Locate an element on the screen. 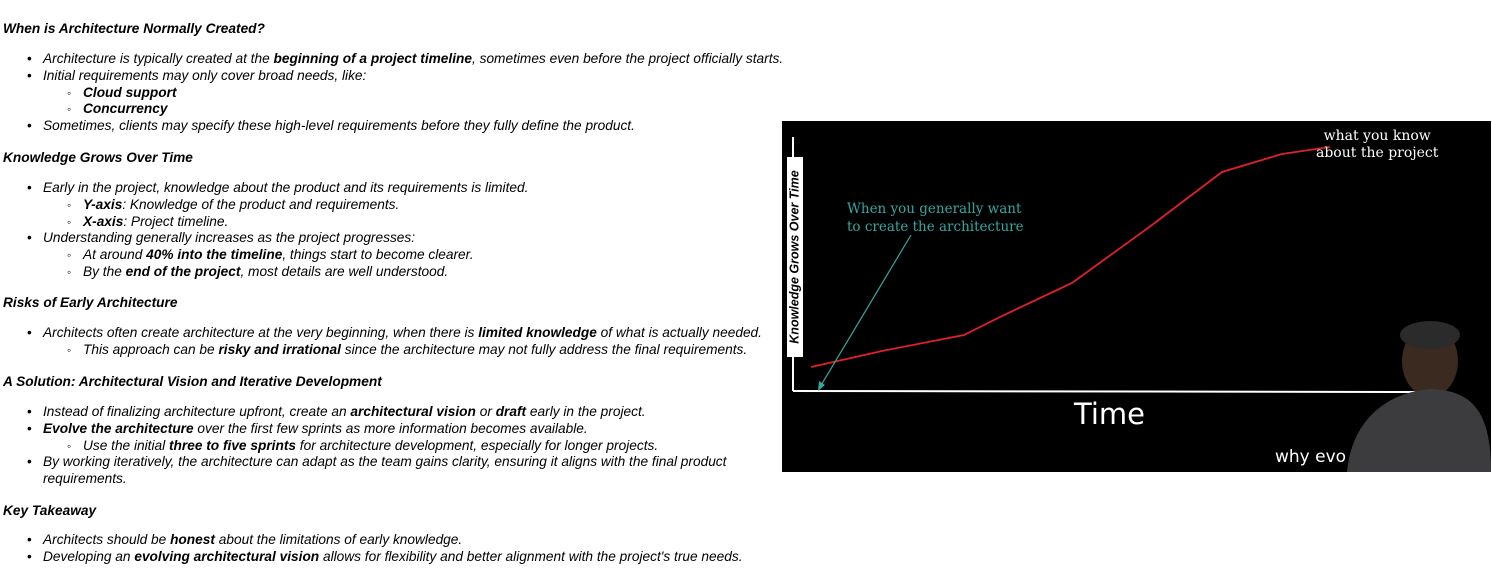  annotation-line: When you generally want is located at coordinates (934, 209).